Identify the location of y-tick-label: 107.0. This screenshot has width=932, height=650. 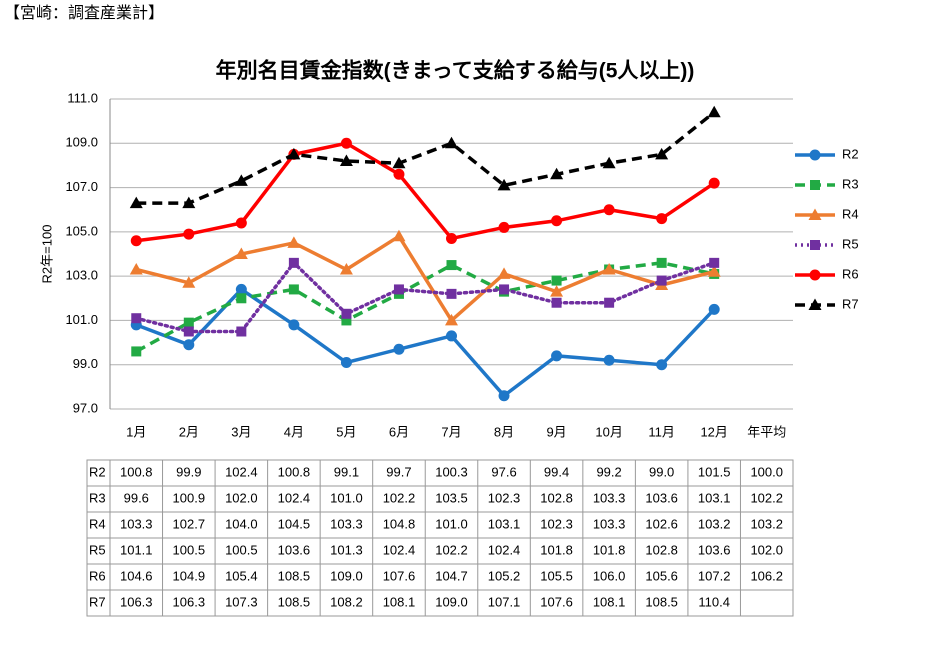
(81, 186).